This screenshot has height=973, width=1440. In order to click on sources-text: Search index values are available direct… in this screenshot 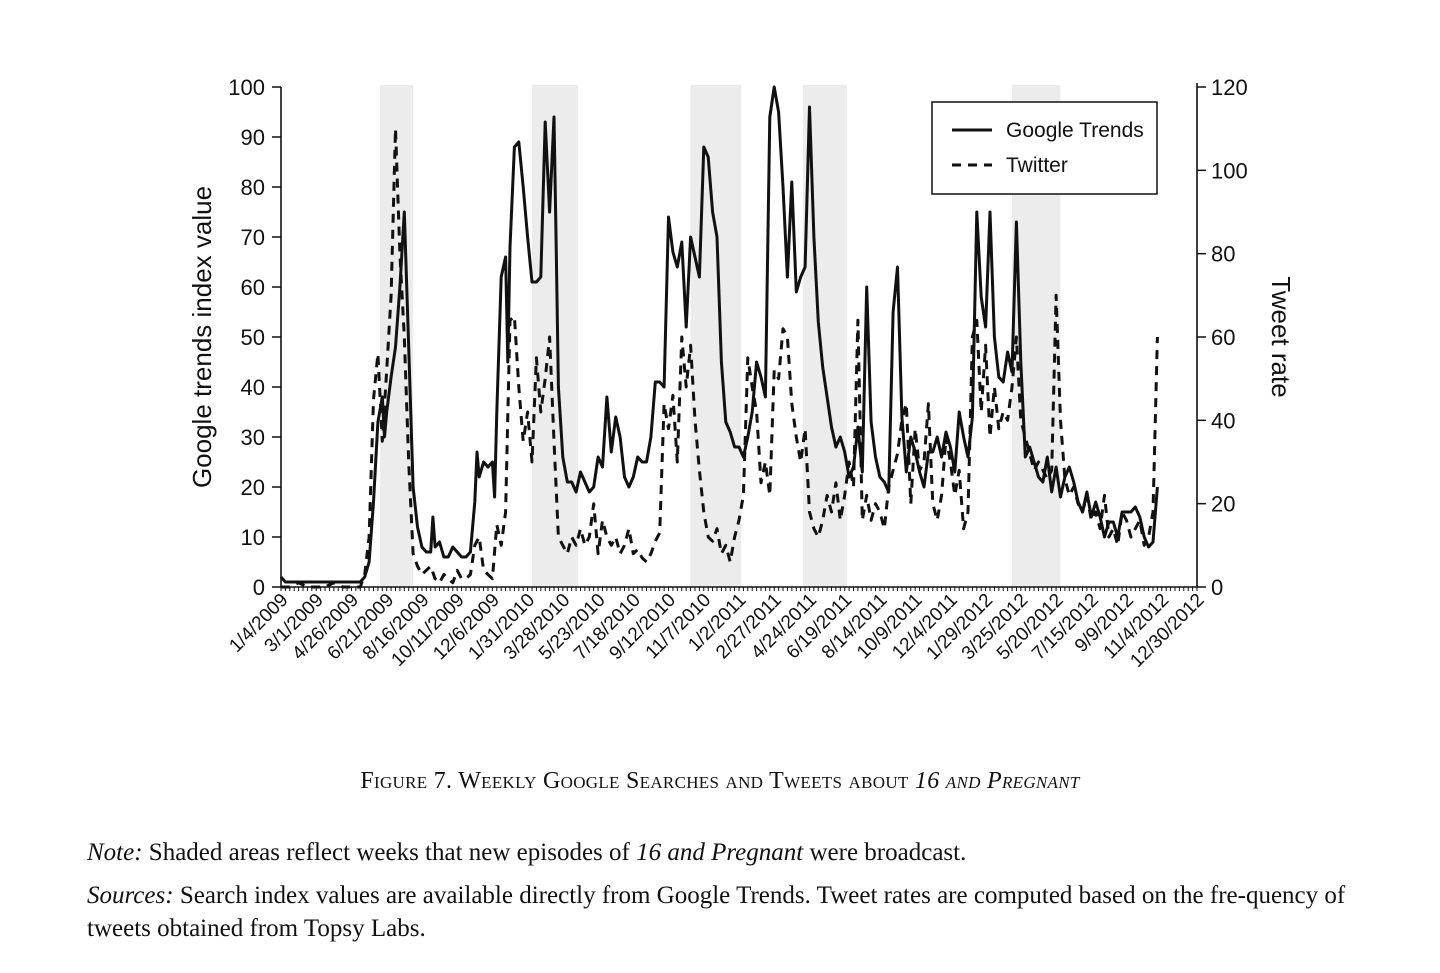, I will do `click(716, 912)`.